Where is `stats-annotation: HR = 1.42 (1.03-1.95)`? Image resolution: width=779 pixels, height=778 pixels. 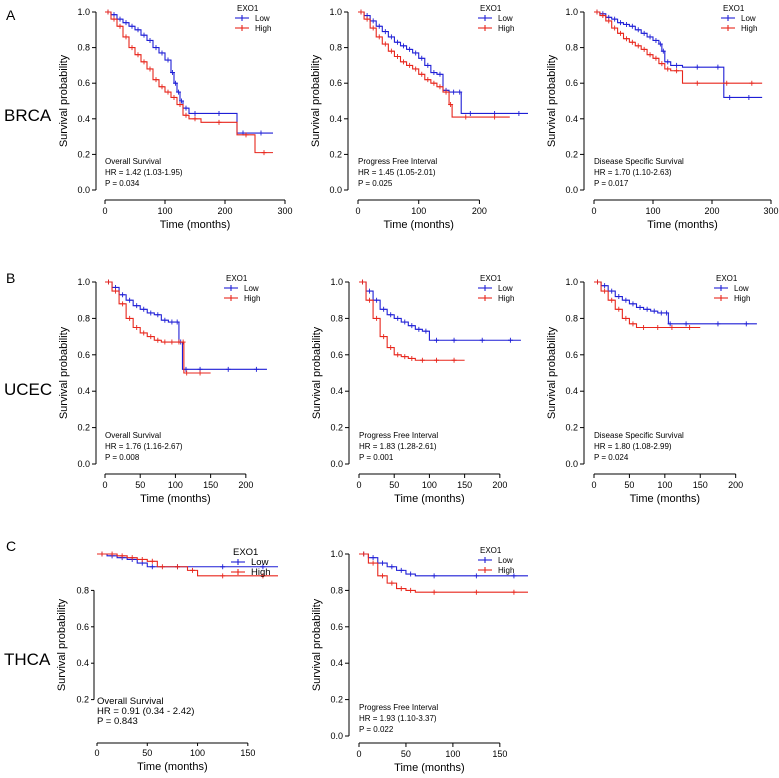 stats-annotation: HR = 1.42 (1.03-1.95) is located at coordinates (144, 172).